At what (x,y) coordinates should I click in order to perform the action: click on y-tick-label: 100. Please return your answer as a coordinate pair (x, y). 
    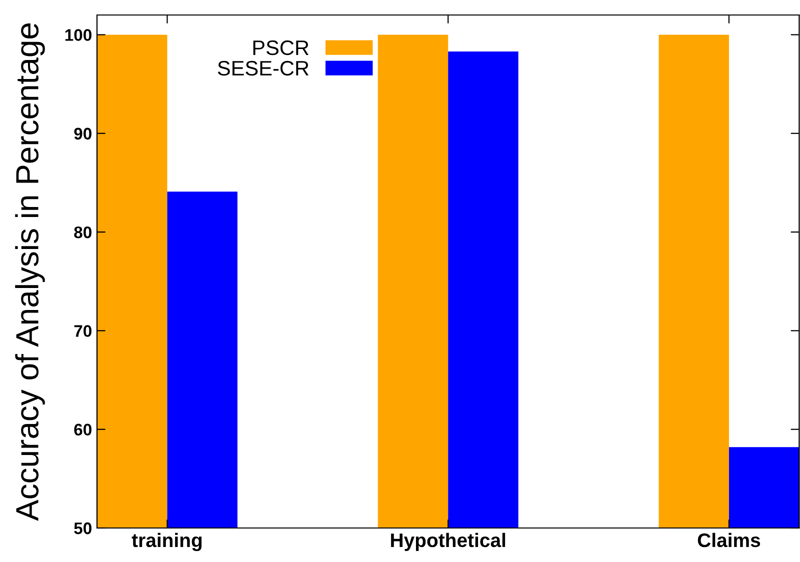
    Looking at the image, I should click on (78, 35).